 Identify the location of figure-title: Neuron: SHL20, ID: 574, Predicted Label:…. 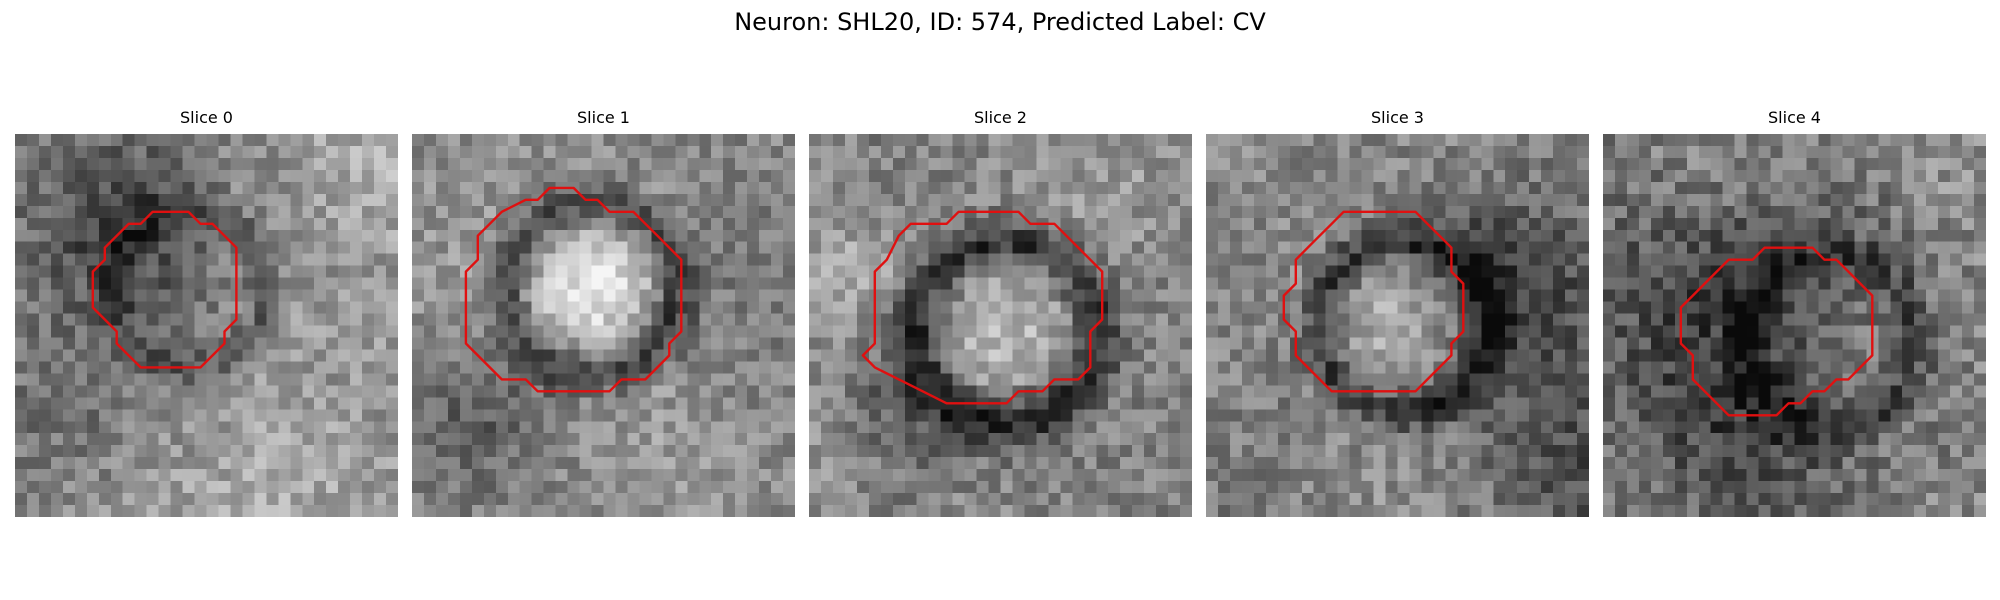
(1000, 22).